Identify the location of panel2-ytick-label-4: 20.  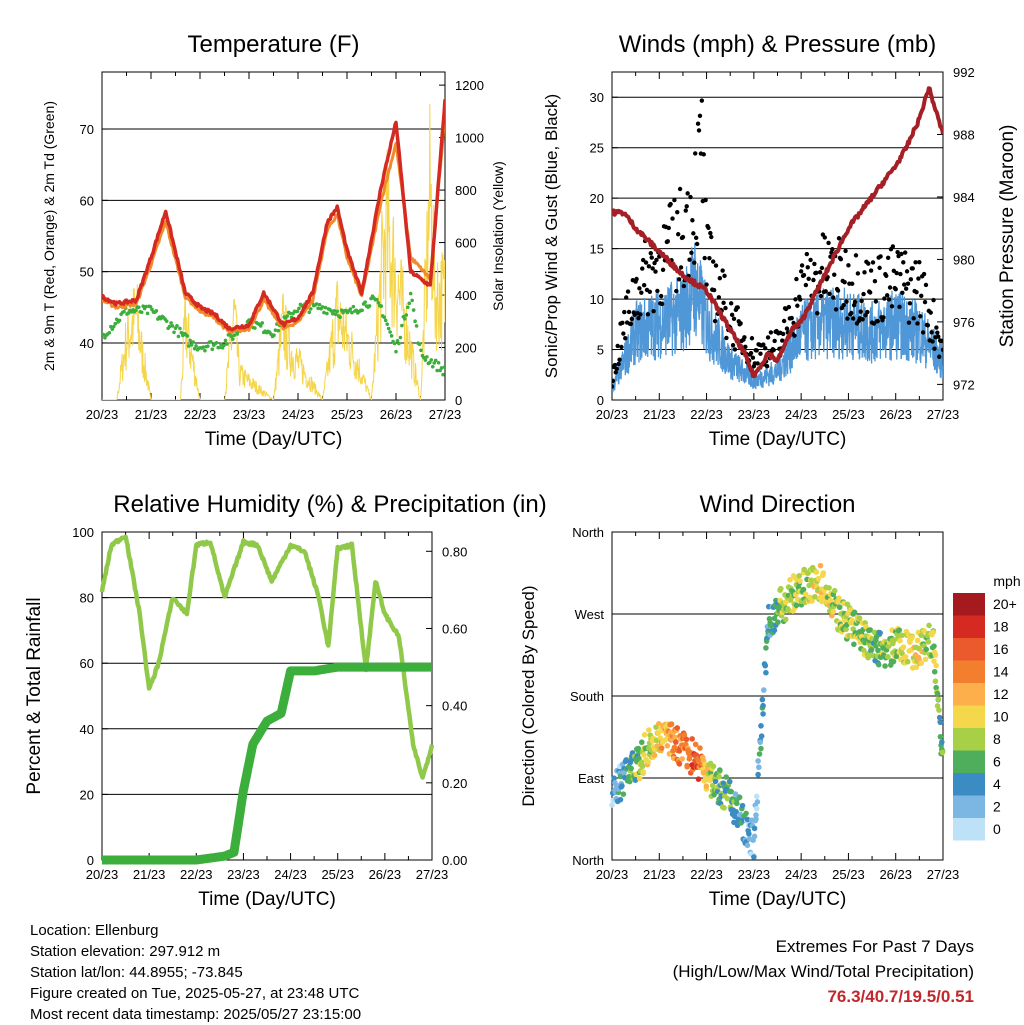
(597, 198).